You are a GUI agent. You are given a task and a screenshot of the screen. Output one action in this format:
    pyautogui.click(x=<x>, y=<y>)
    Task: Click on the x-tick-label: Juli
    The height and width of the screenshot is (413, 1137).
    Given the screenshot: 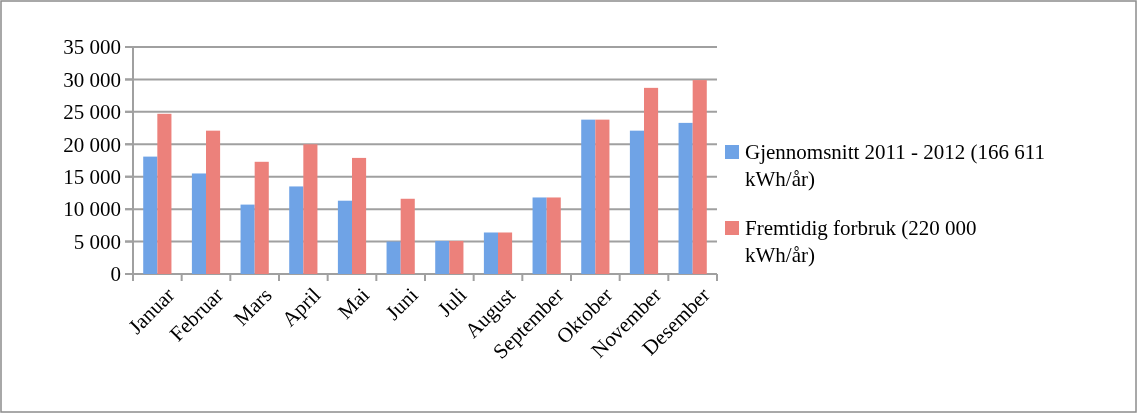 What is the action you would take?
    pyautogui.click(x=452, y=302)
    